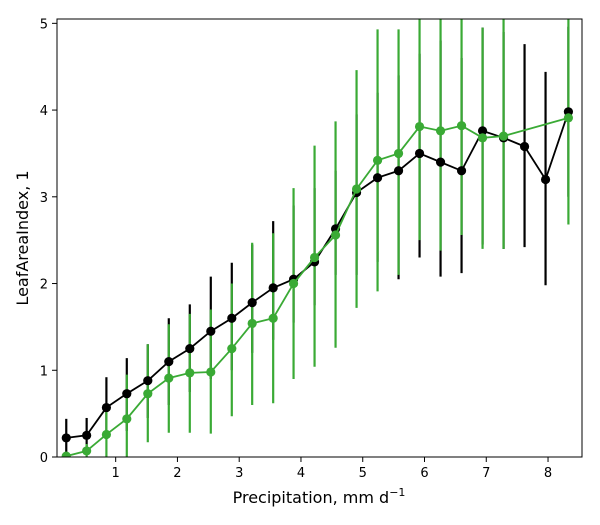  Describe the element at coordinates (44, 458) in the screenshot. I see `y-tick-label: 0` at that location.